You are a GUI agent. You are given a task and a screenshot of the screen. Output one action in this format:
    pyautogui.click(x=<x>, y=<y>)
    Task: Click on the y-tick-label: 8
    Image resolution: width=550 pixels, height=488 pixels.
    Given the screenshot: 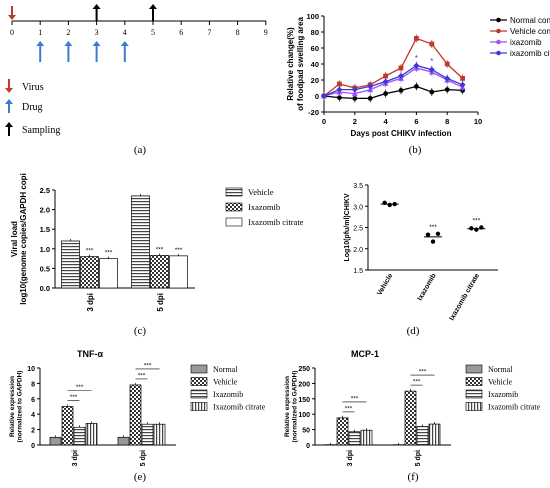 What is the action you would take?
    pyautogui.click(x=33, y=384)
    